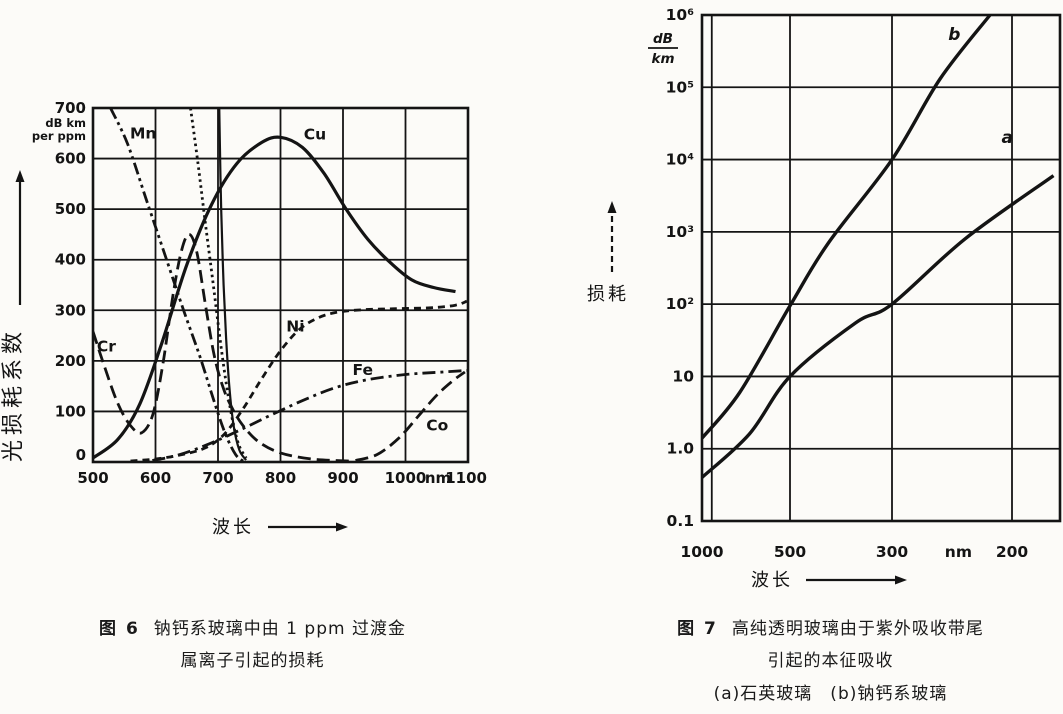  I want to click on fig7-caption-line1: 图 7 高纯透明玻璃由于紫外吸收带尾, so click(830, 629).